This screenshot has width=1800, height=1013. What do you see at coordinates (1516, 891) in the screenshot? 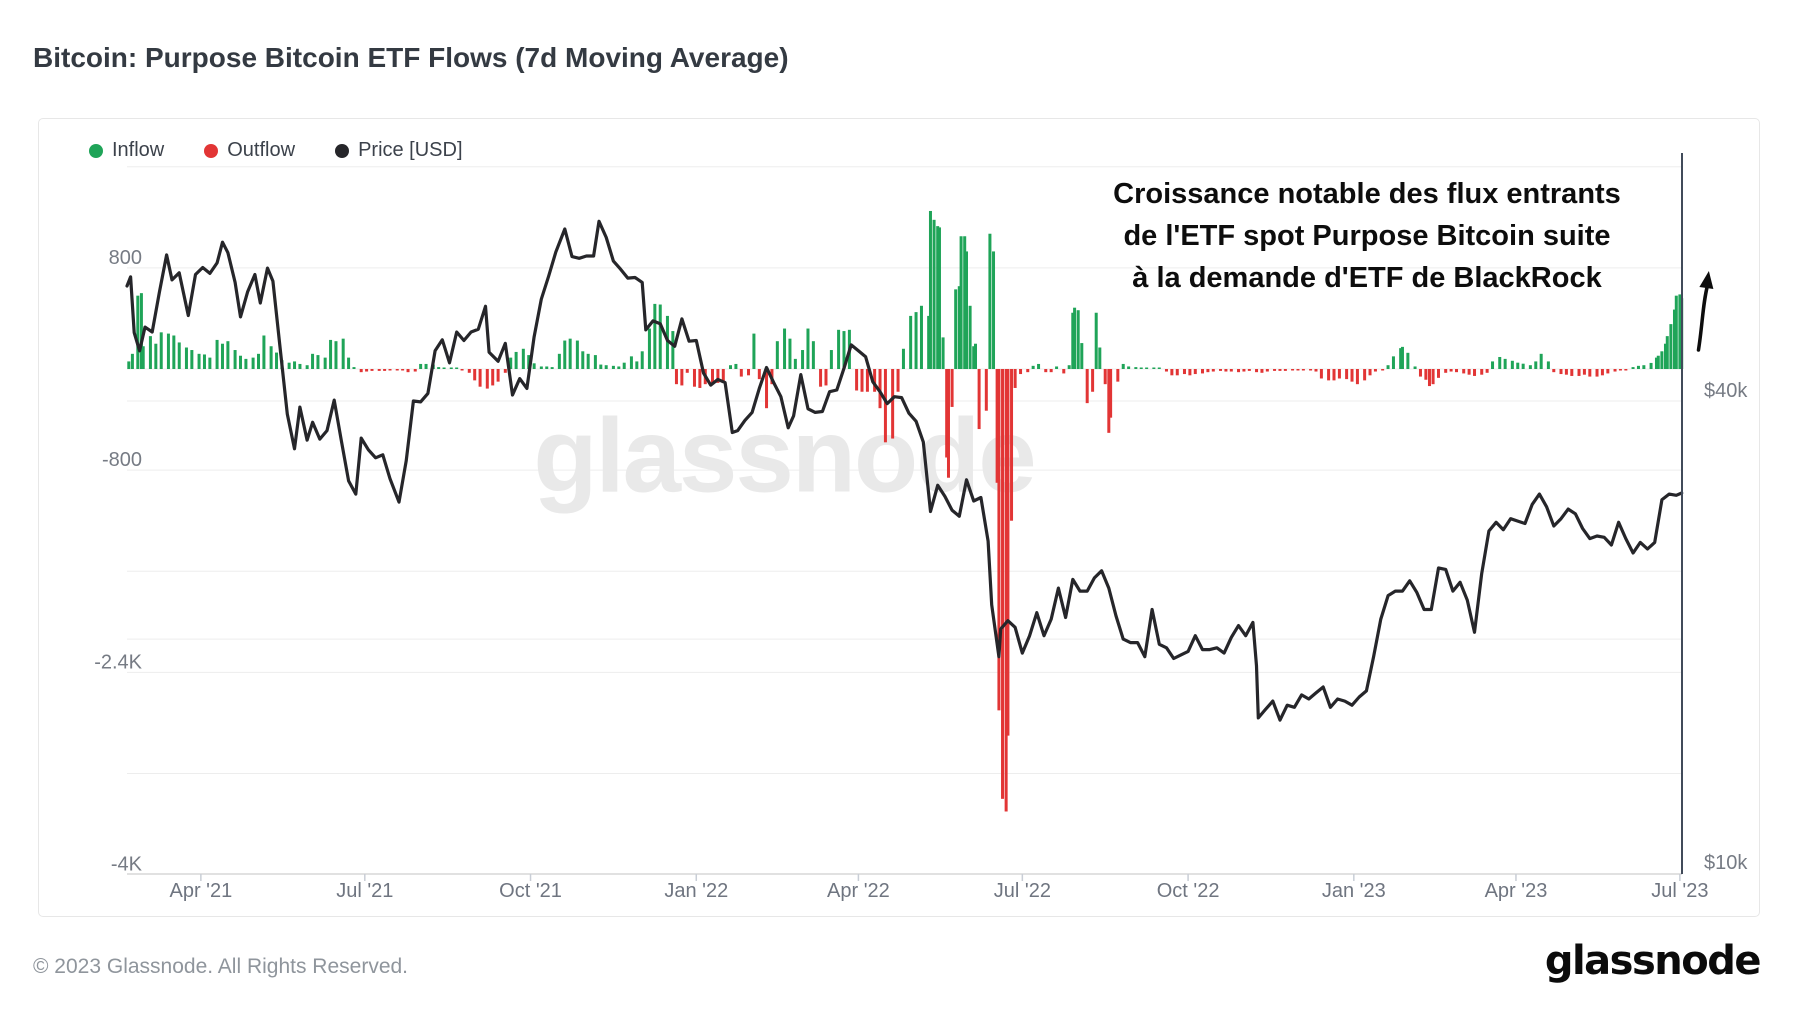
I see `x-axis-label: Apr '23` at bounding box center [1516, 891].